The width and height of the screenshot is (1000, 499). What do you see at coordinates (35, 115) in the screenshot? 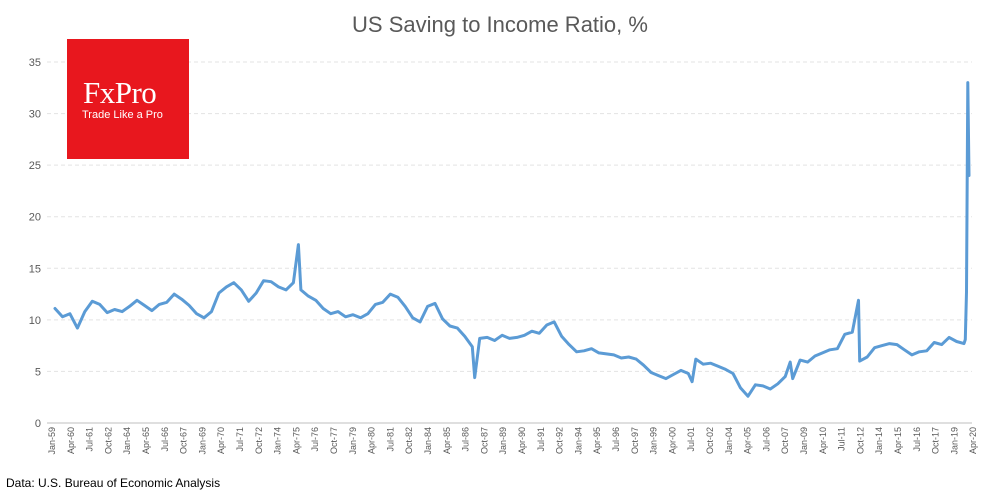
I see `y-tick-label: 30` at bounding box center [35, 115].